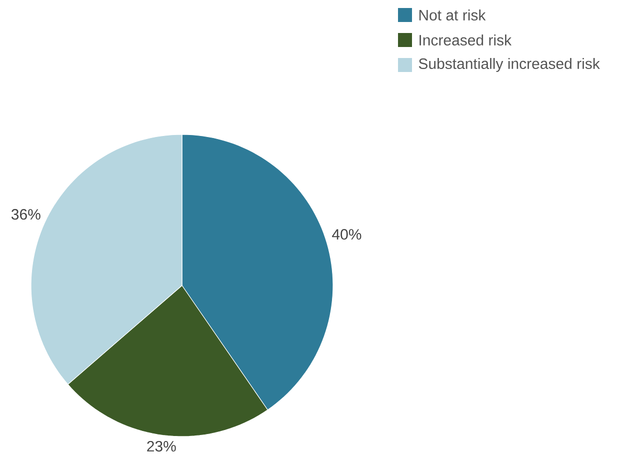 The image size is (624, 457). What do you see at coordinates (452, 14) in the screenshot?
I see `legend-label: Not at risk` at bounding box center [452, 14].